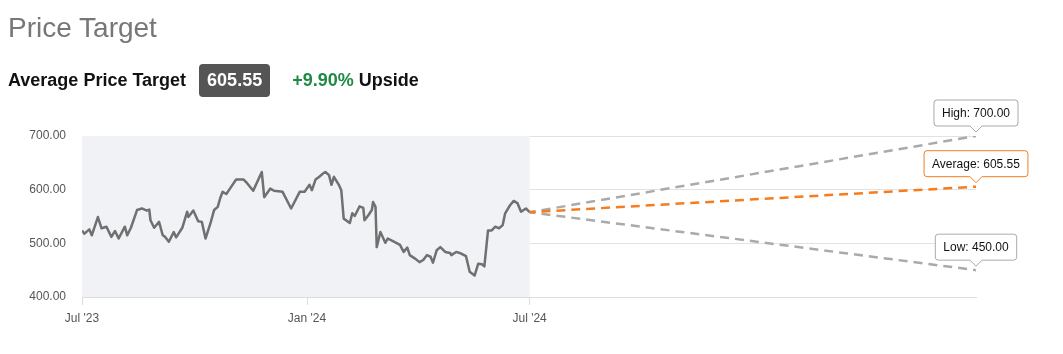  I want to click on chart-subtitle: Average Price Target, so click(97, 80).